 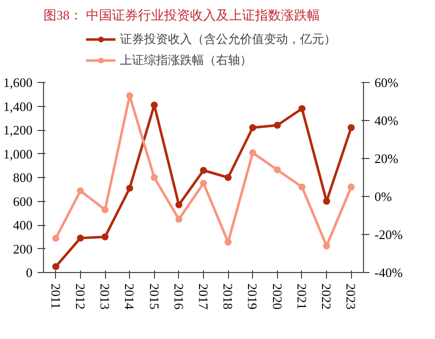 I want to click on x-tick-label: 2011, so click(x=56, y=297).